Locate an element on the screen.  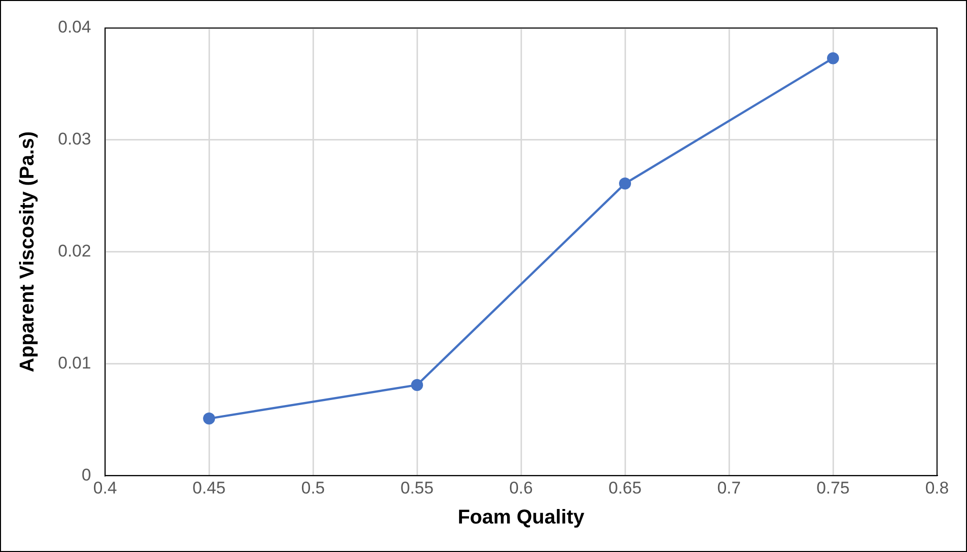
x-tick-label: 0.8 is located at coordinates (937, 488).